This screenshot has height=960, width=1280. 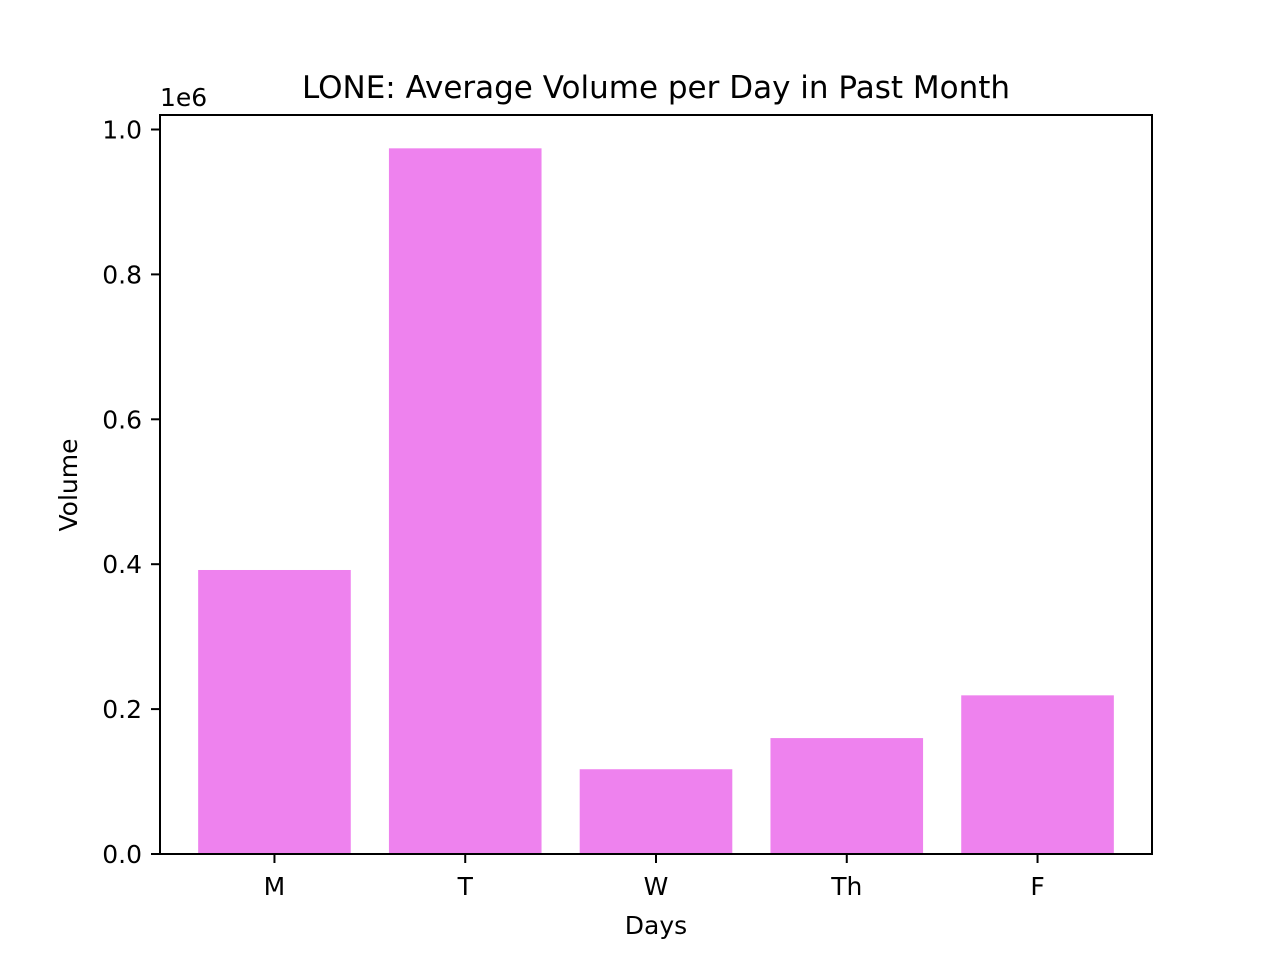 What do you see at coordinates (656, 811) in the screenshot?
I see `bar-w` at bounding box center [656, 811].